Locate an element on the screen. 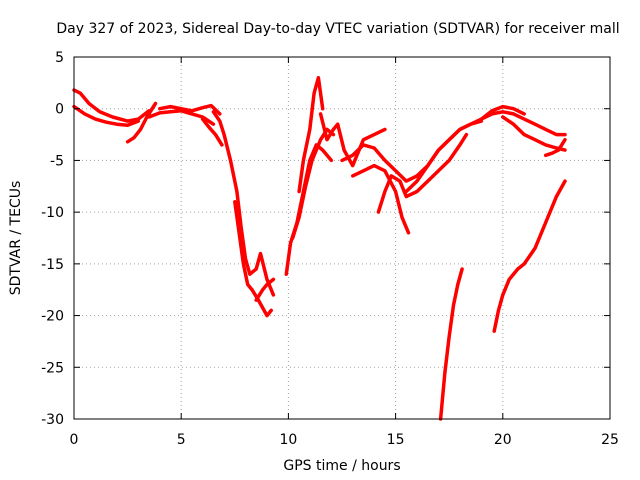 This screenshot has height=480, width=640. x-tick-label: 15 is located at coordinates (396, 440).